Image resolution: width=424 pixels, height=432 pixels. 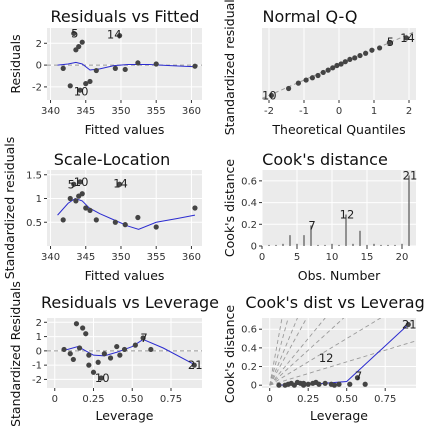 I want to click on y-axis-label: Standardized residuals, so click(x=229, y=67).